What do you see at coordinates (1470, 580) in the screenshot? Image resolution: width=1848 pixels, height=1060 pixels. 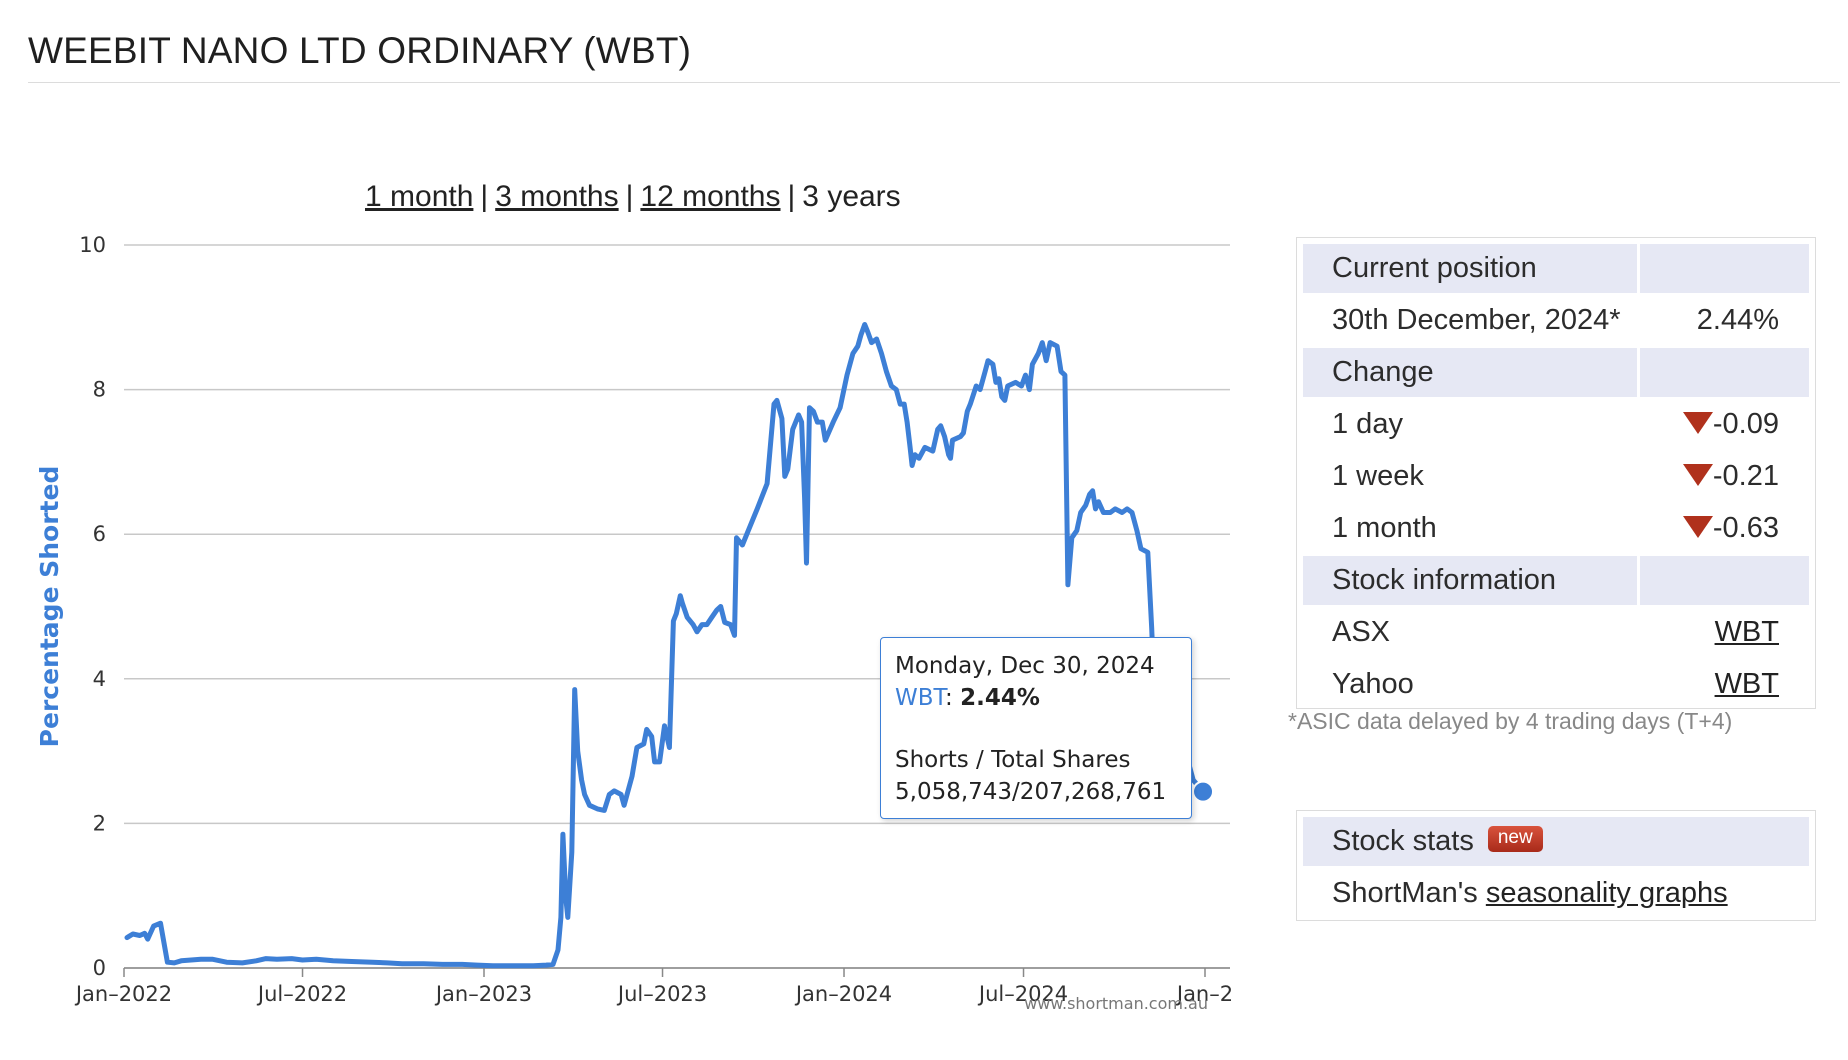 I see `stock-info-heading: Stock information` at bounding box center [1470, 580].